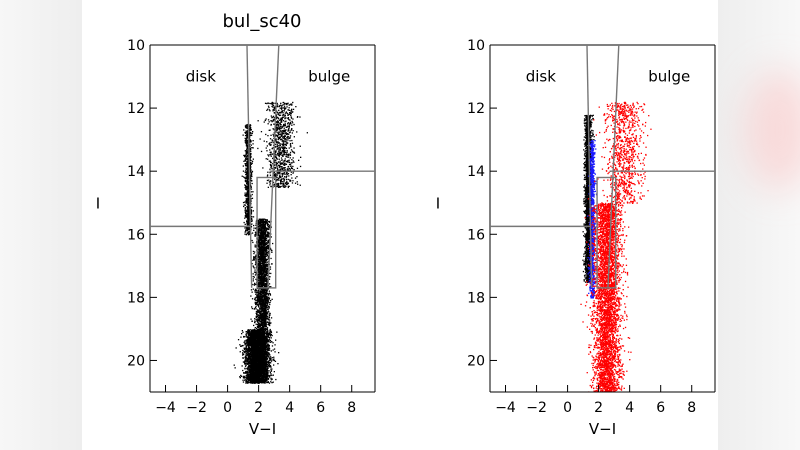  What do you see at coordinates (270, 242) in the screenshot?
I see `left-points-layer` at bounding box center [270, 242].